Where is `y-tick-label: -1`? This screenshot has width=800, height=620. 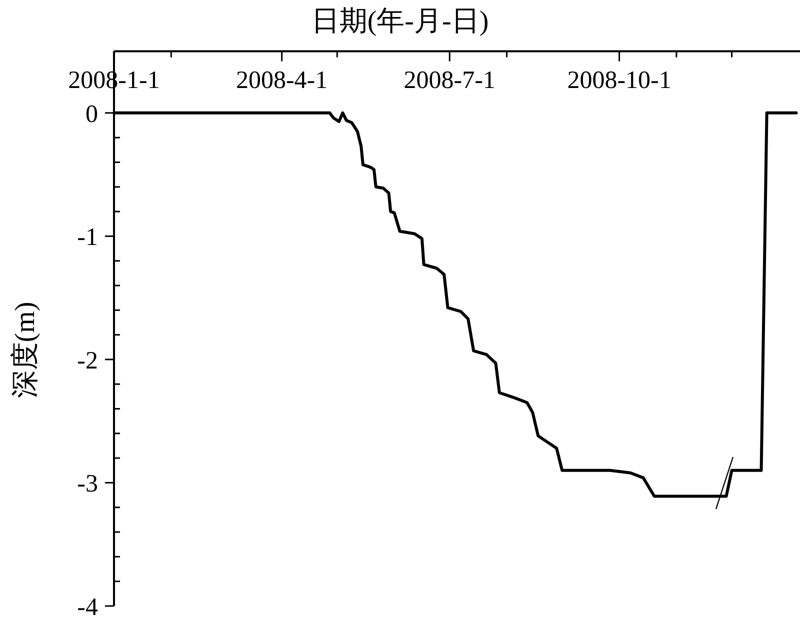 y-tick-label: -1 is located at coordinates (87, 238).